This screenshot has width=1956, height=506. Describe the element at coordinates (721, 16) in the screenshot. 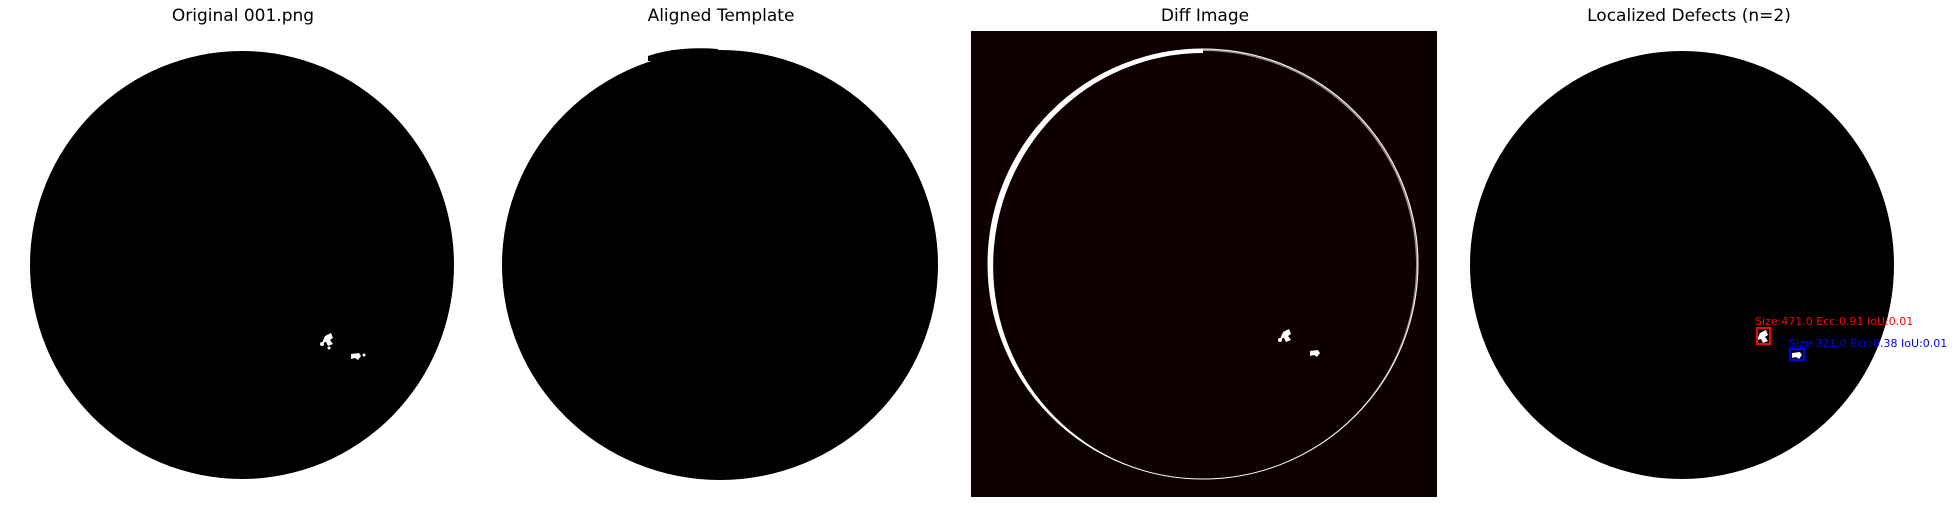

I see `template-title: Aligned Template` at that location.